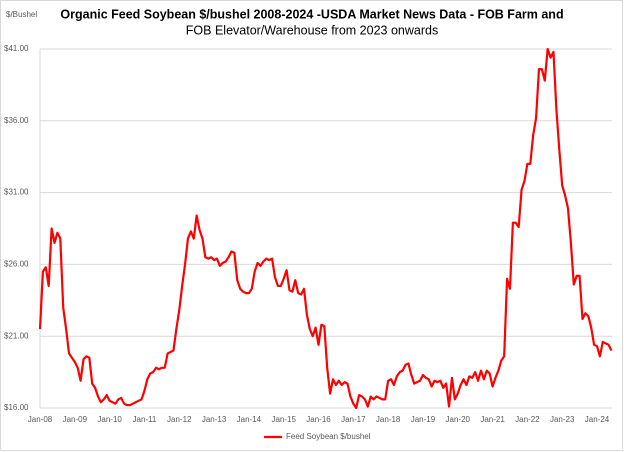  What do you see at coordinates (597, 419) in the screenshot?
I see `x-tick-label: Jan-24` at bounding box center [597, 419].